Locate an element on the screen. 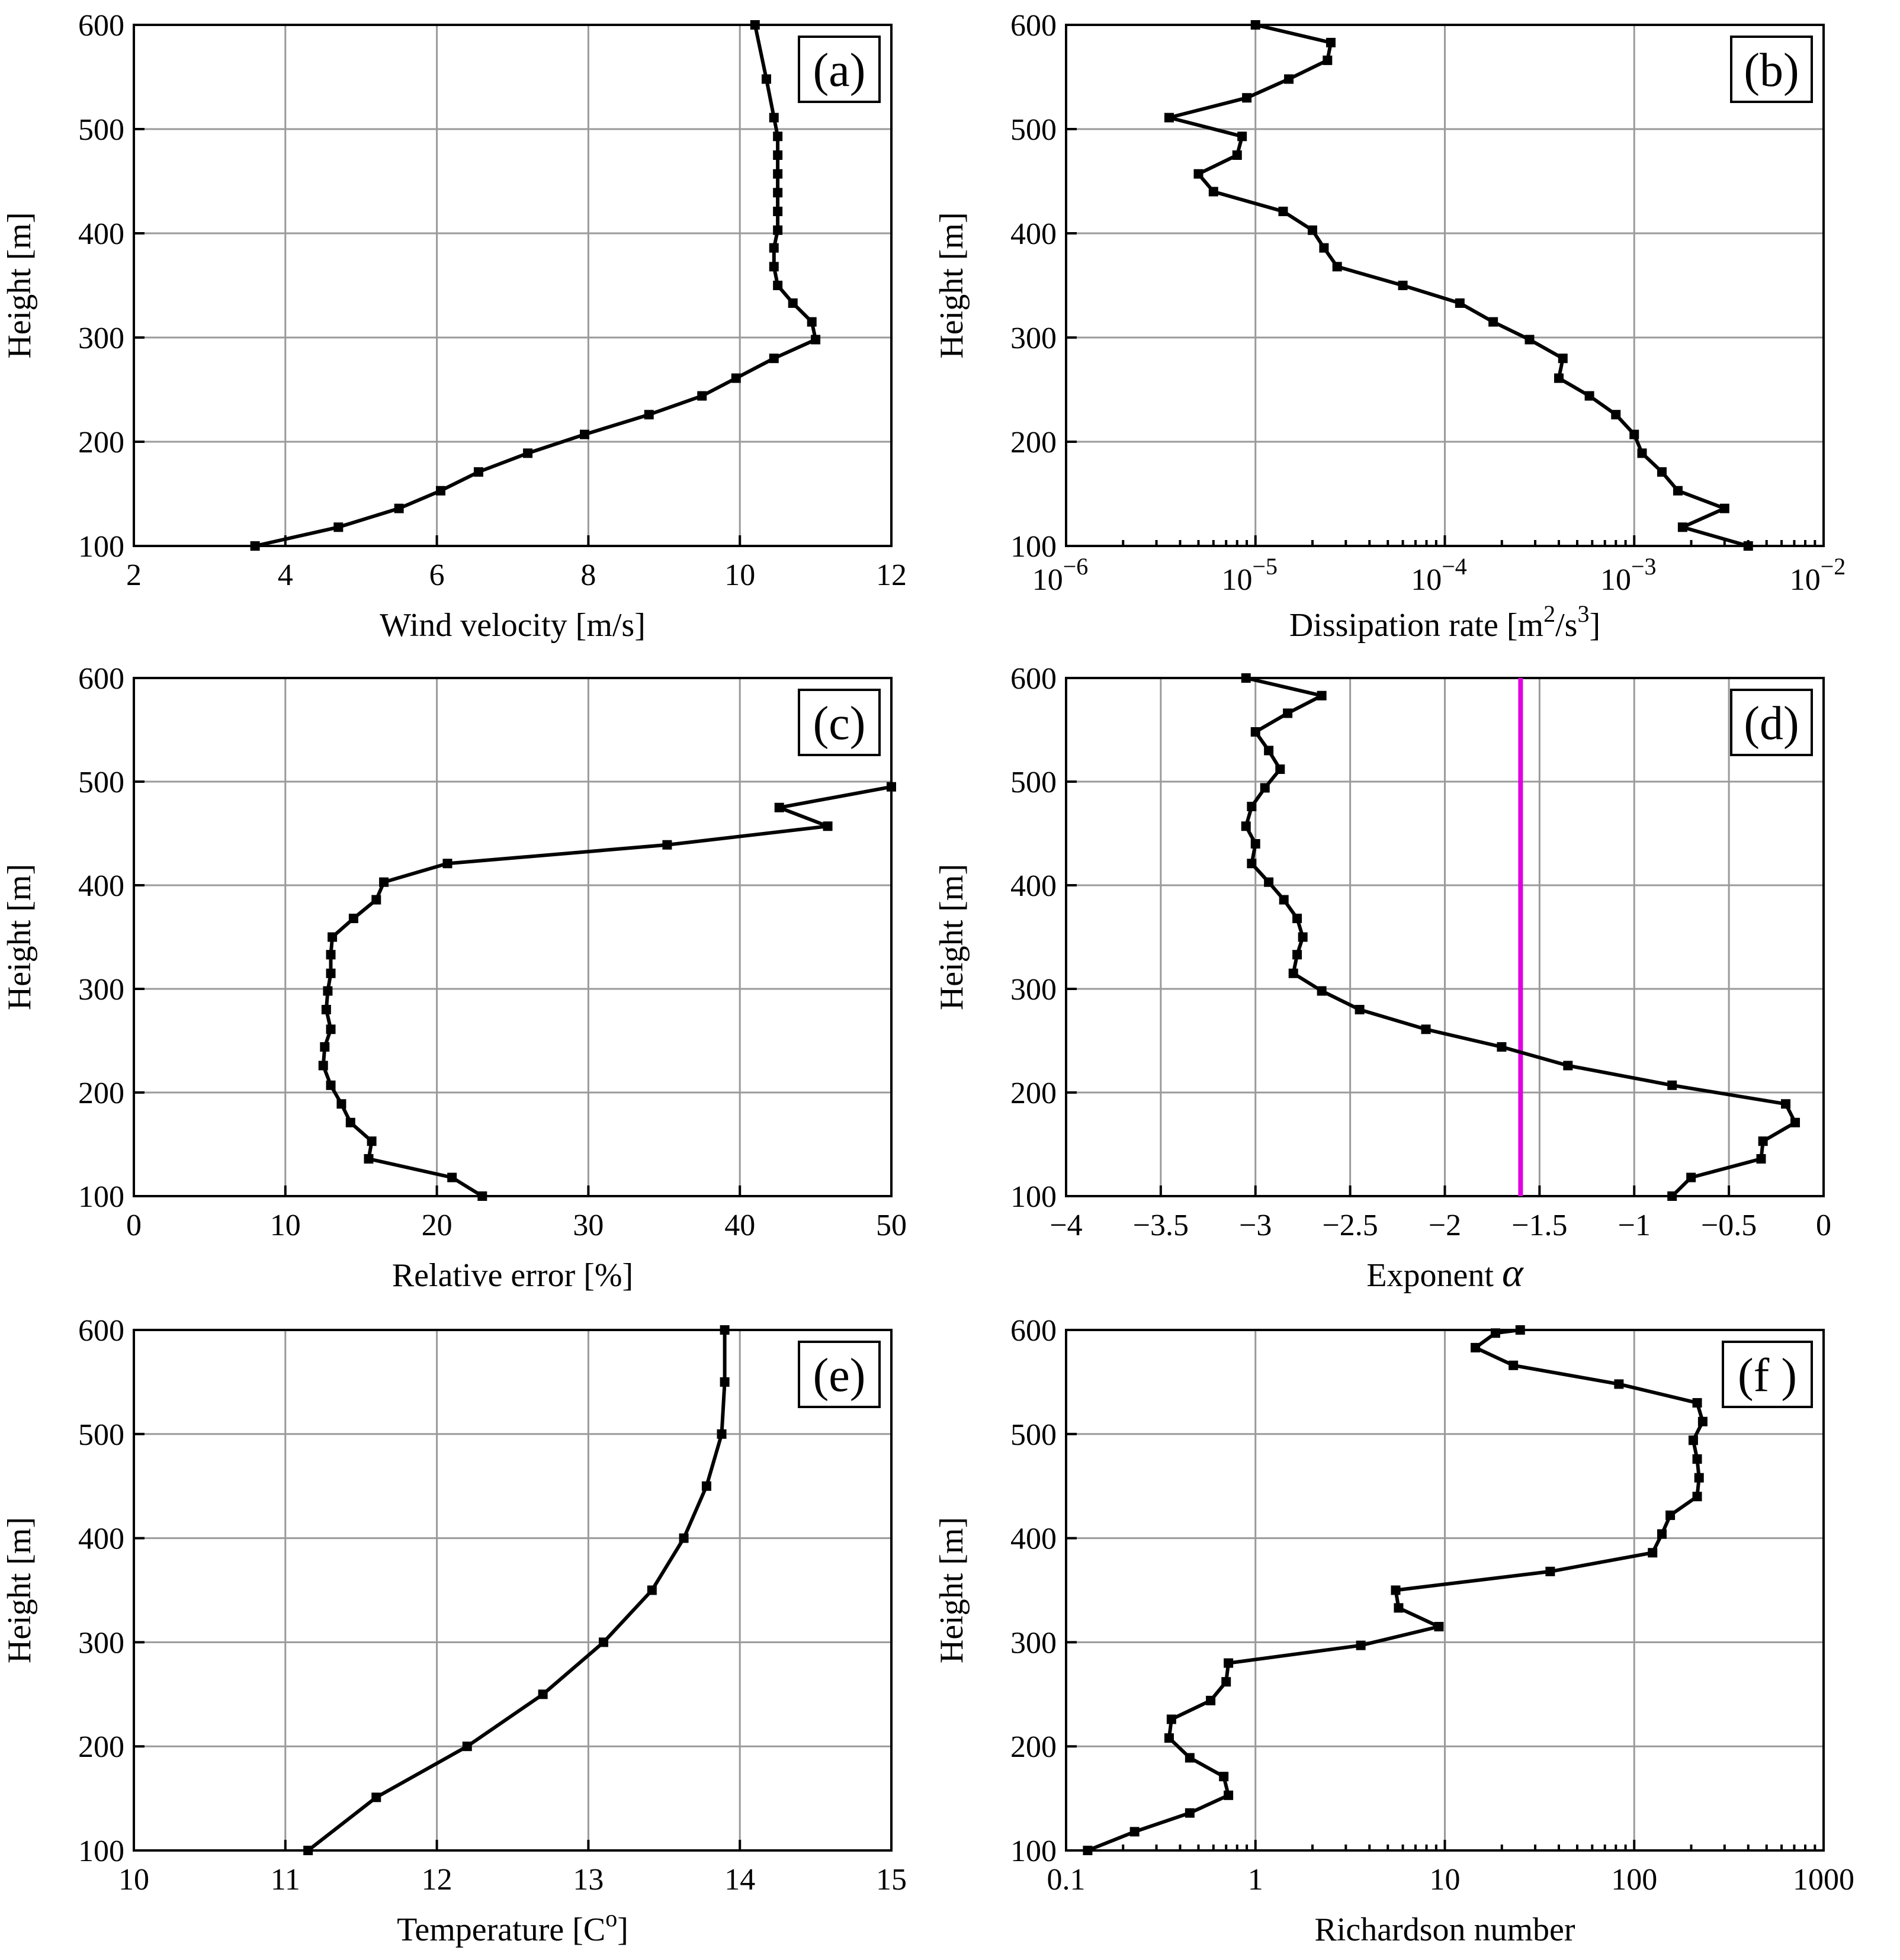 The width and height of the screenshot is (1900, 1960). x-tick-label: −1.5 is located at coordinates (1539, 1225).